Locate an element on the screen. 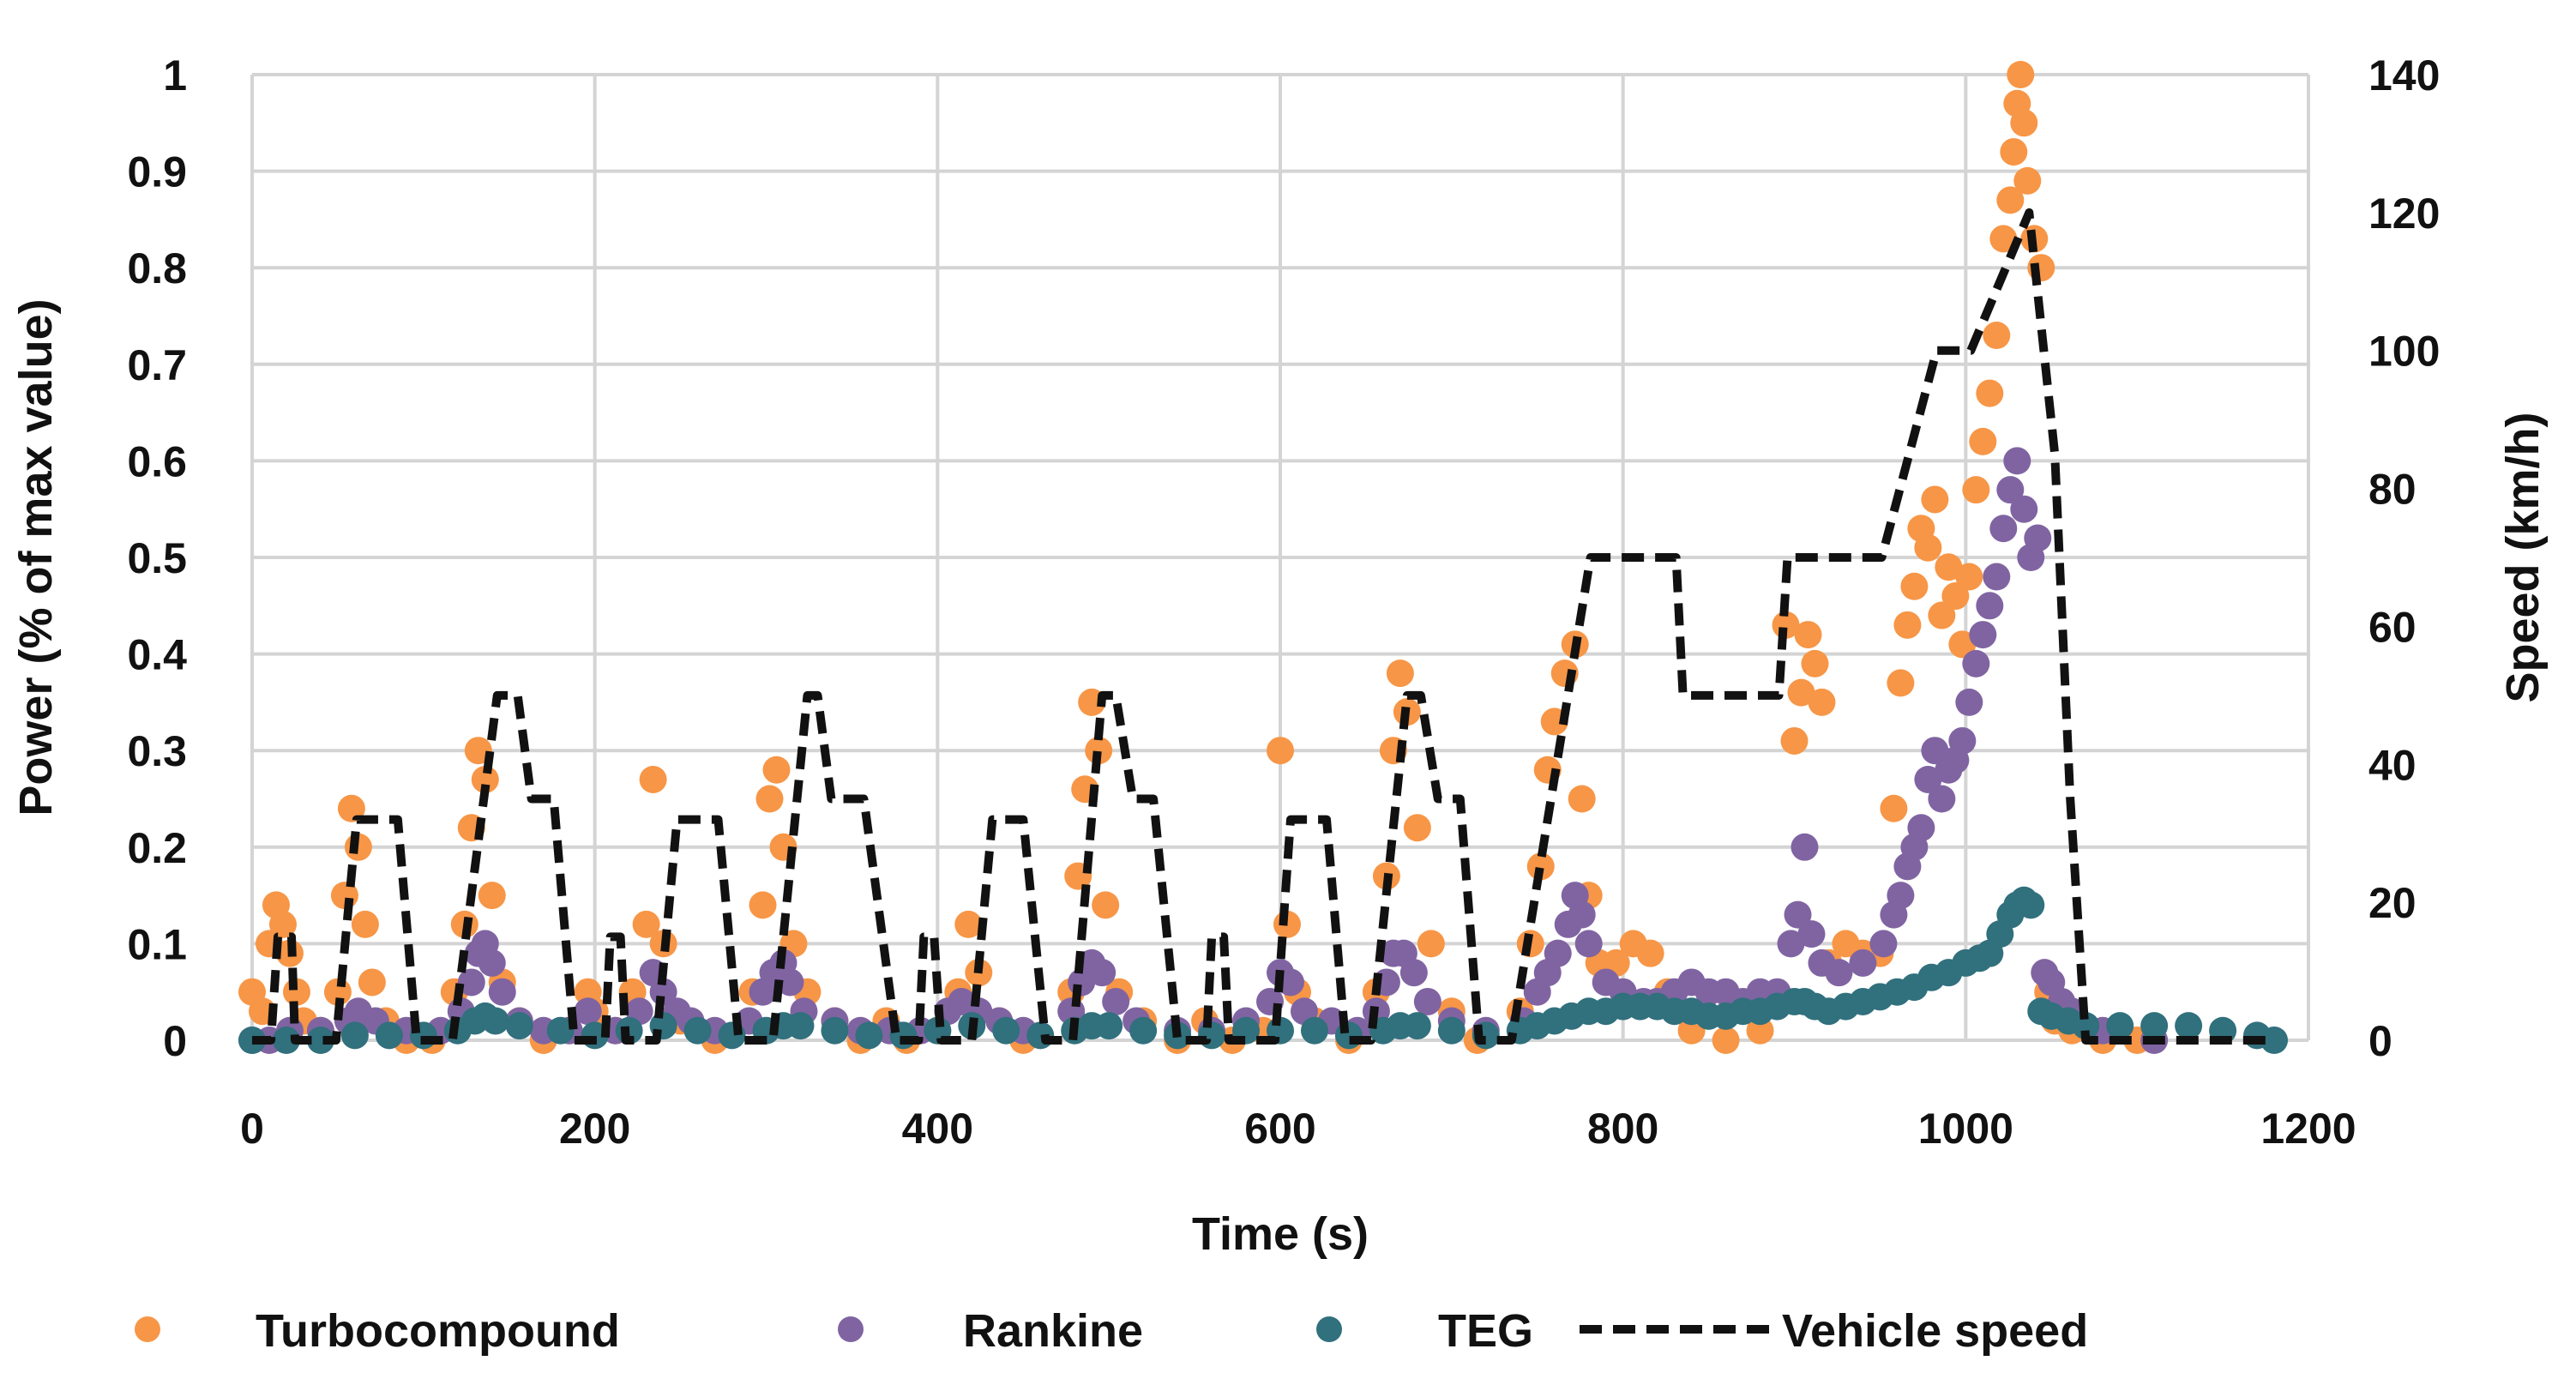 This screenshot has width=2576, height=1379. y-tick-label-0: 0 is located at coordinates (175, 1041).